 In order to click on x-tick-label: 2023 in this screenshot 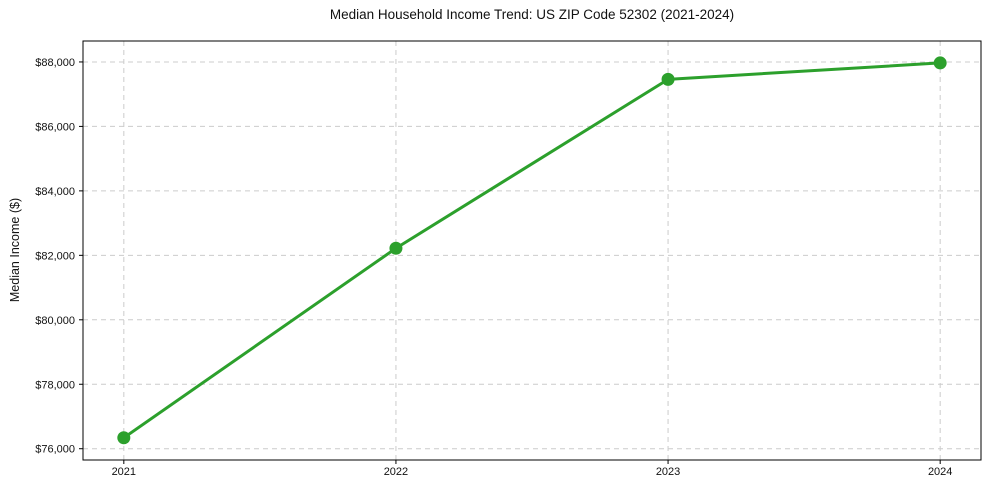, I will do `click(668, 472)`.